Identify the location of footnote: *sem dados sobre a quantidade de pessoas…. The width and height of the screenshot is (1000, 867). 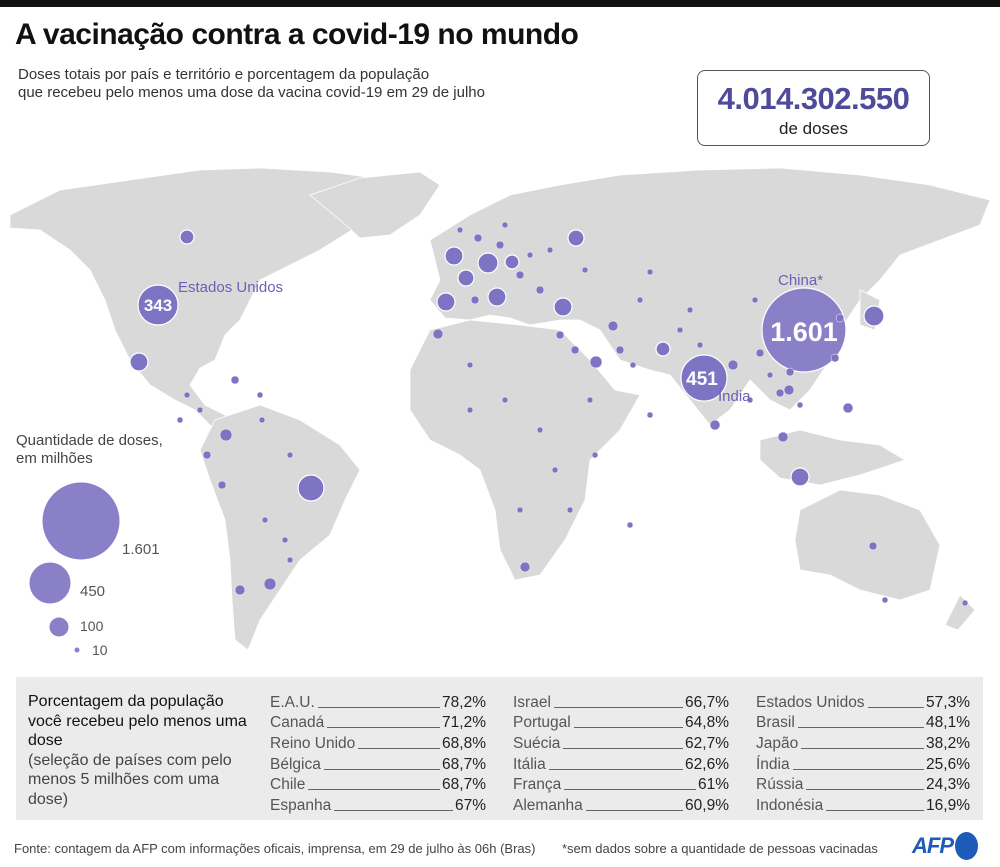
(720, 848).